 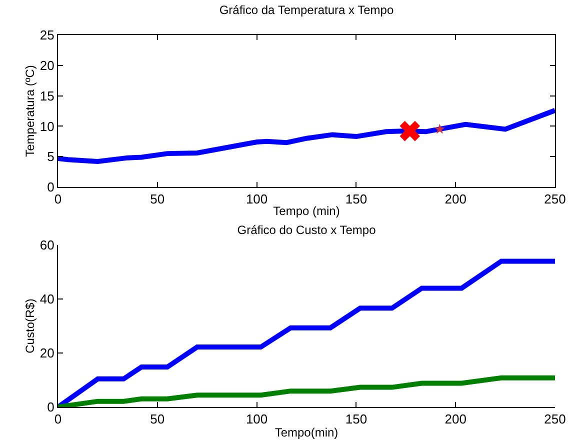 I want to click on y-tick-label: 25, so click(x=47, y=35).